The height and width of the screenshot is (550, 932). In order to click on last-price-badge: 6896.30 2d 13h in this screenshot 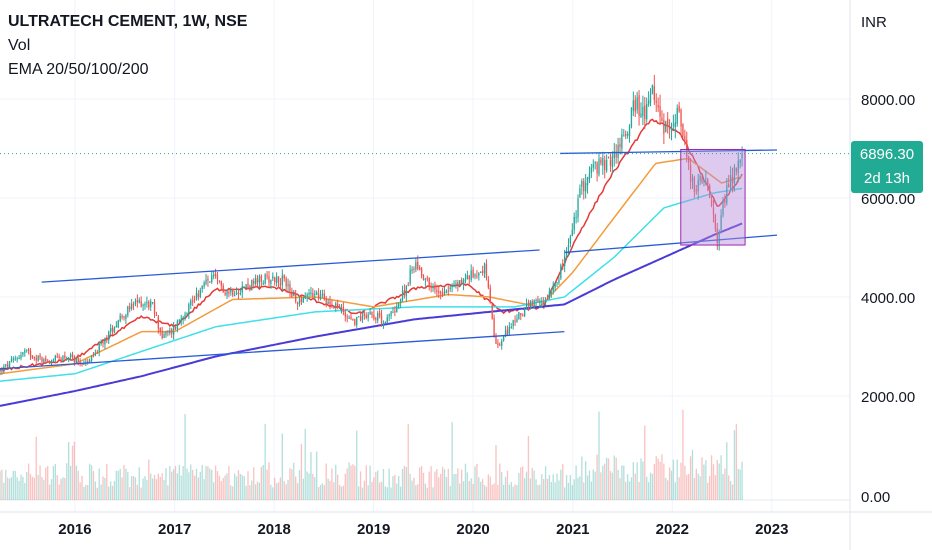, I will do `click(887, 167)`.